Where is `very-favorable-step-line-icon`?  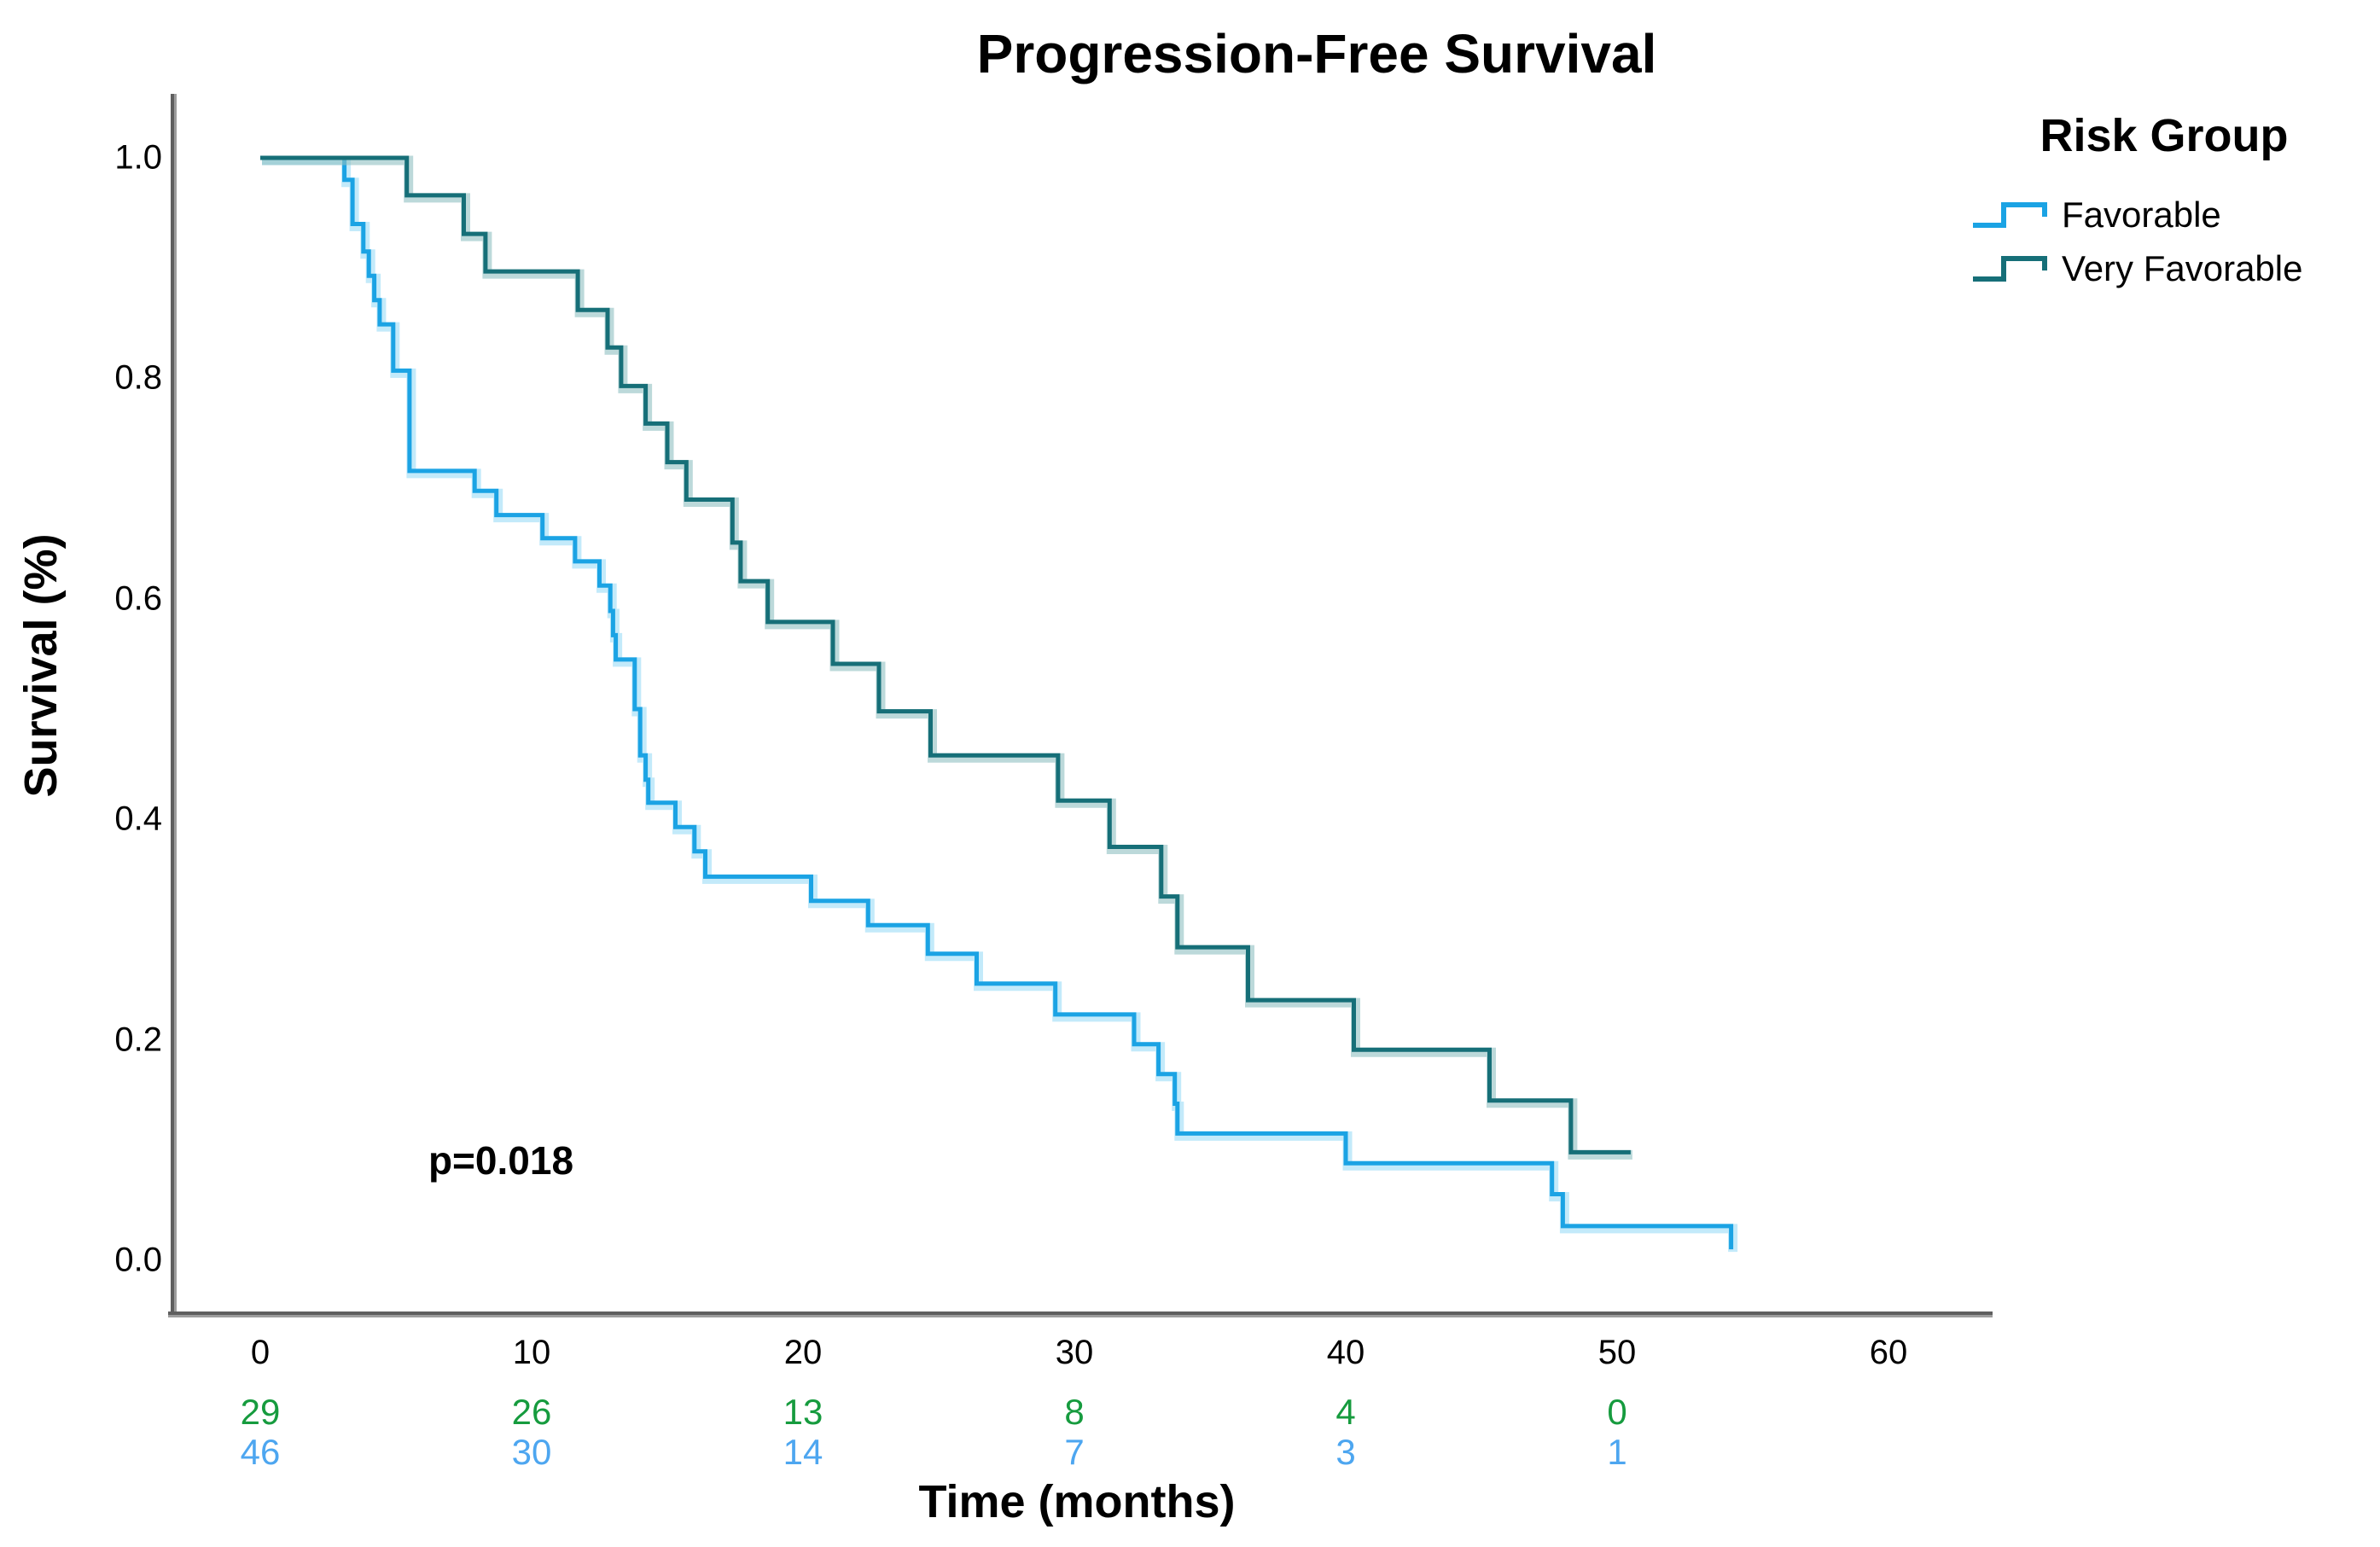
very-favorable-step-line-icon is located at coordinates (2010, 269).